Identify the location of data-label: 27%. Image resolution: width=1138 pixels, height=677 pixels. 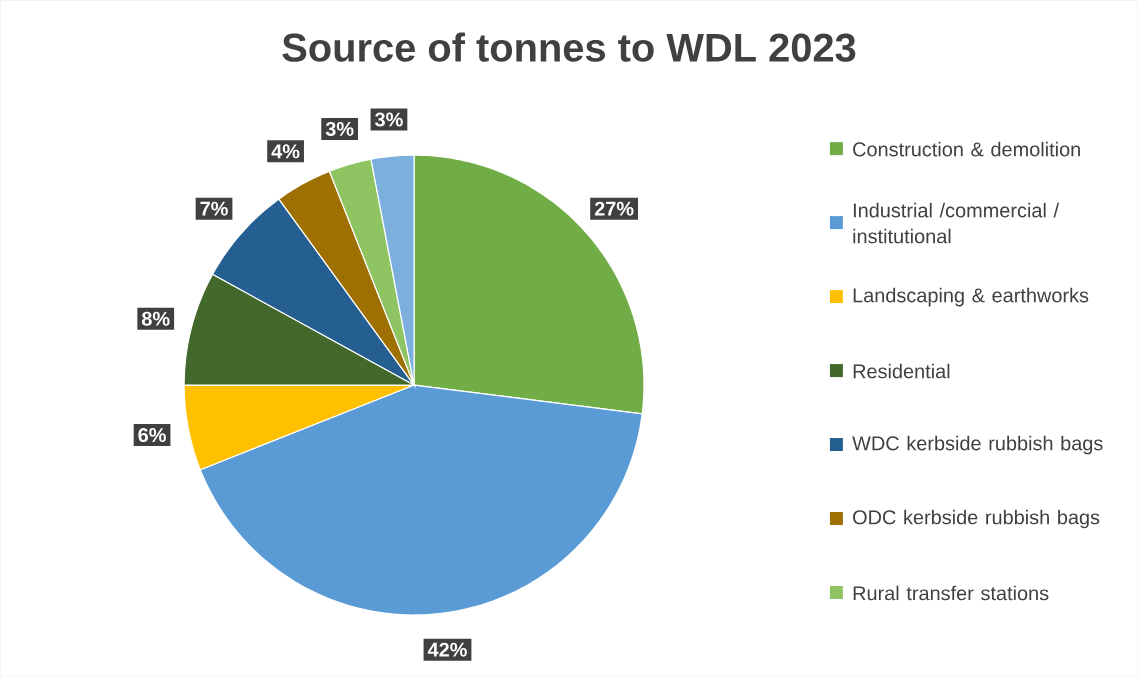
(614, 208).